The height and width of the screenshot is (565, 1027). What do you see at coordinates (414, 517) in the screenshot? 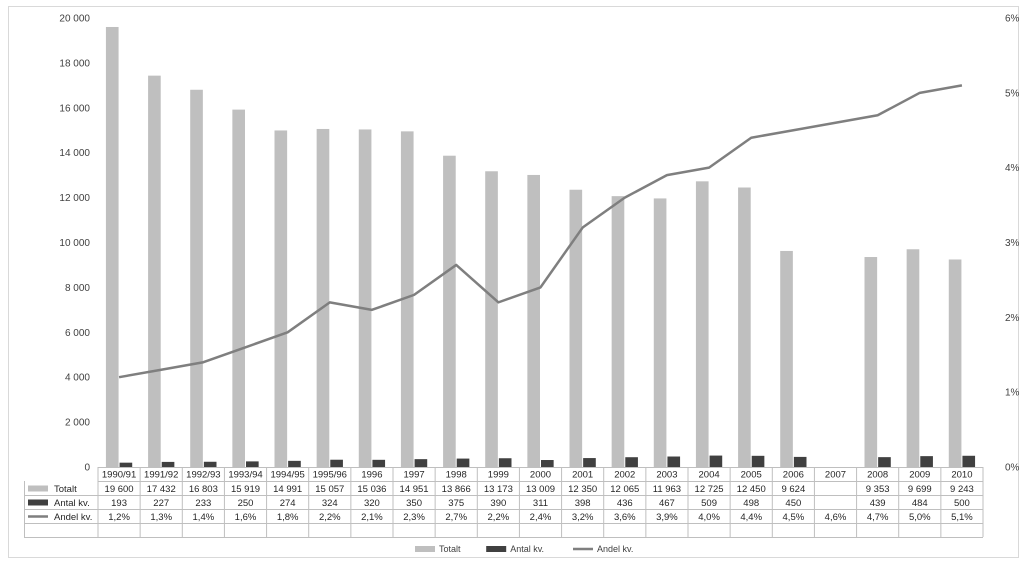
I see `data-label: 2,3%` at bounding box center [414, 517].